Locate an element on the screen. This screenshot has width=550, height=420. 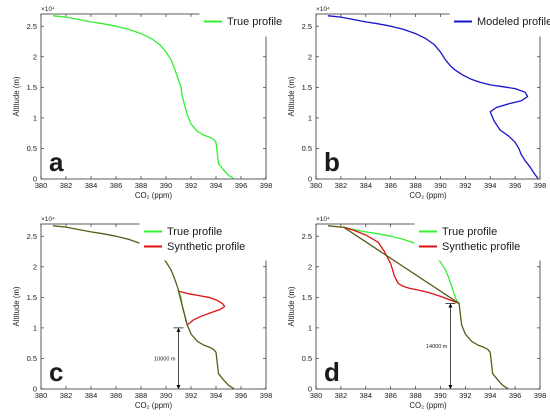
panel-letter: c is located at coordinates (56, 372).